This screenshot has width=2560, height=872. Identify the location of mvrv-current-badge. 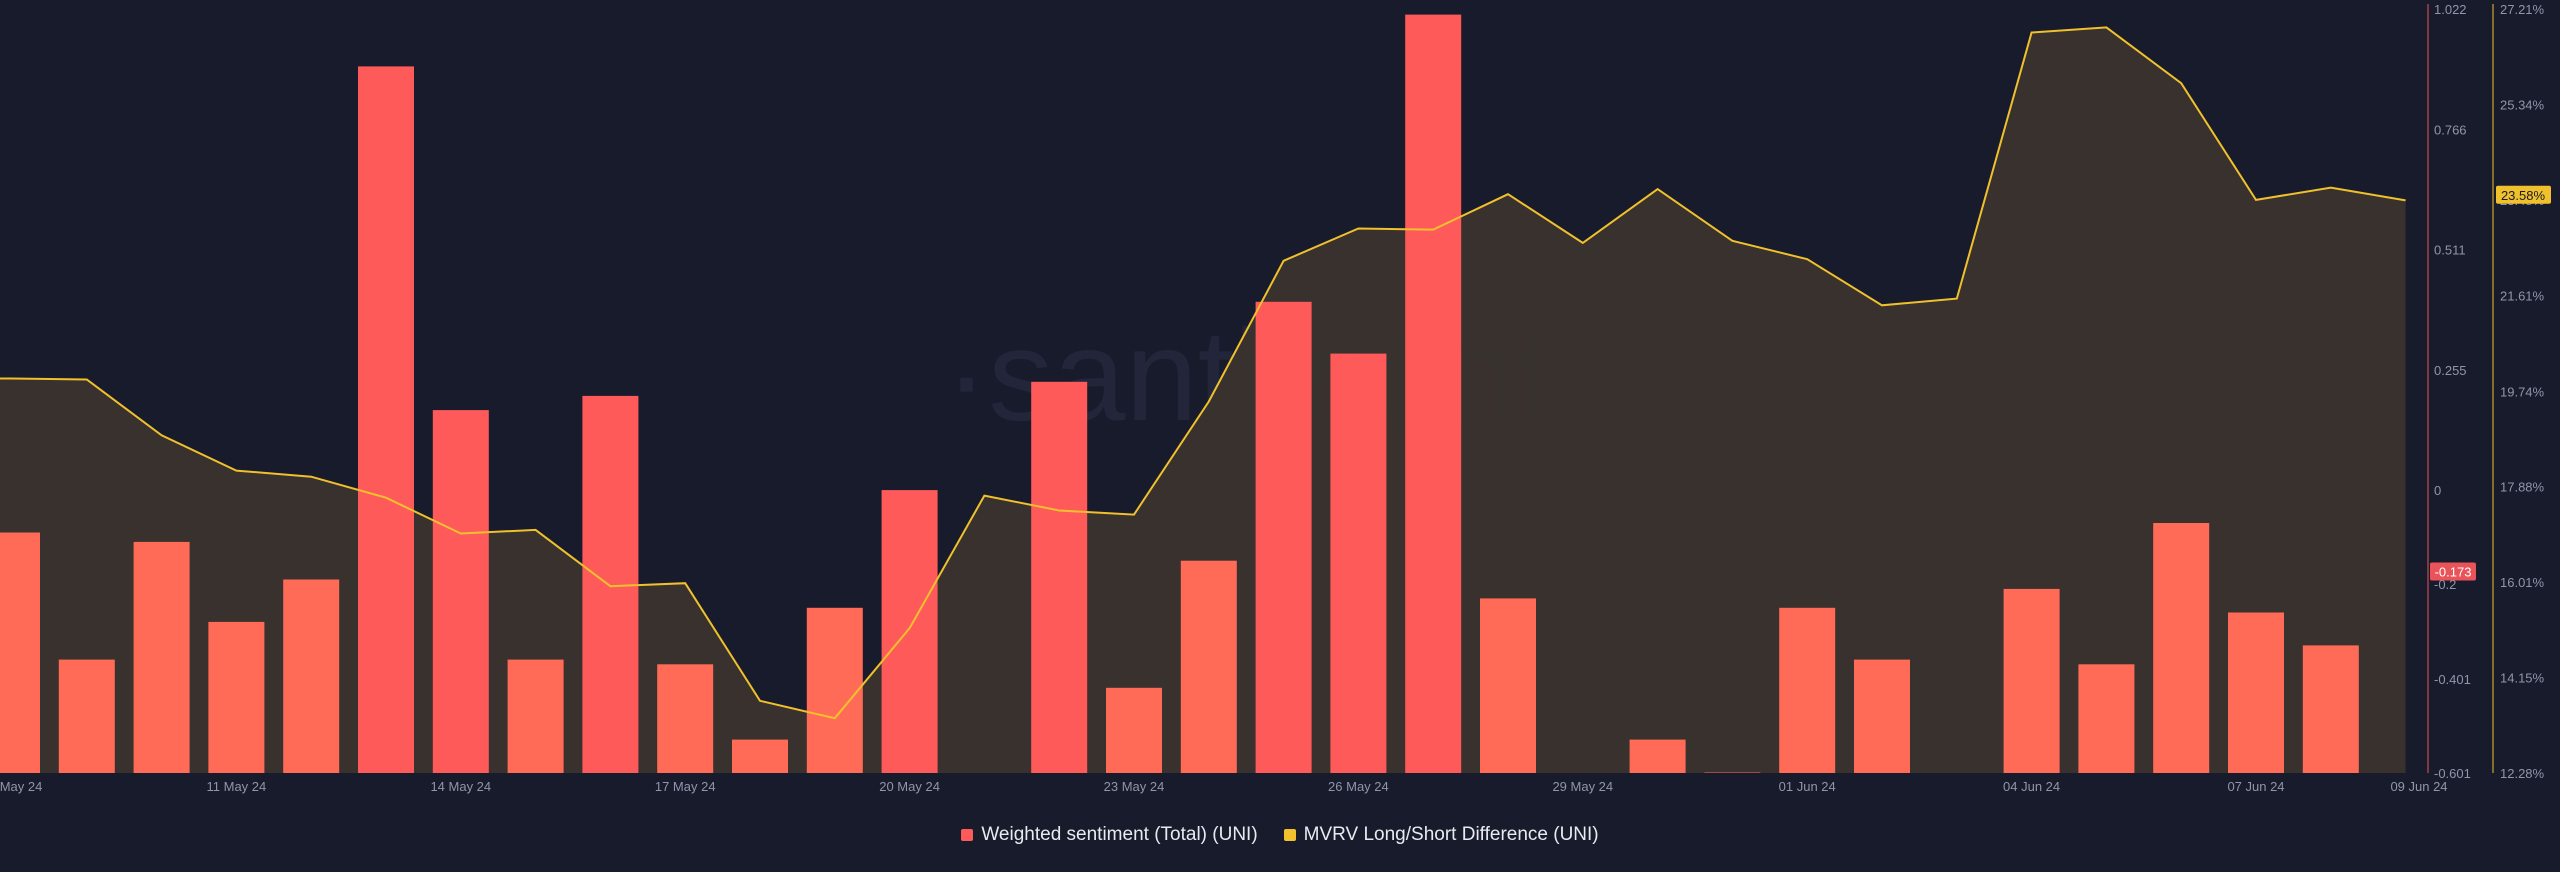
(2523, 194).